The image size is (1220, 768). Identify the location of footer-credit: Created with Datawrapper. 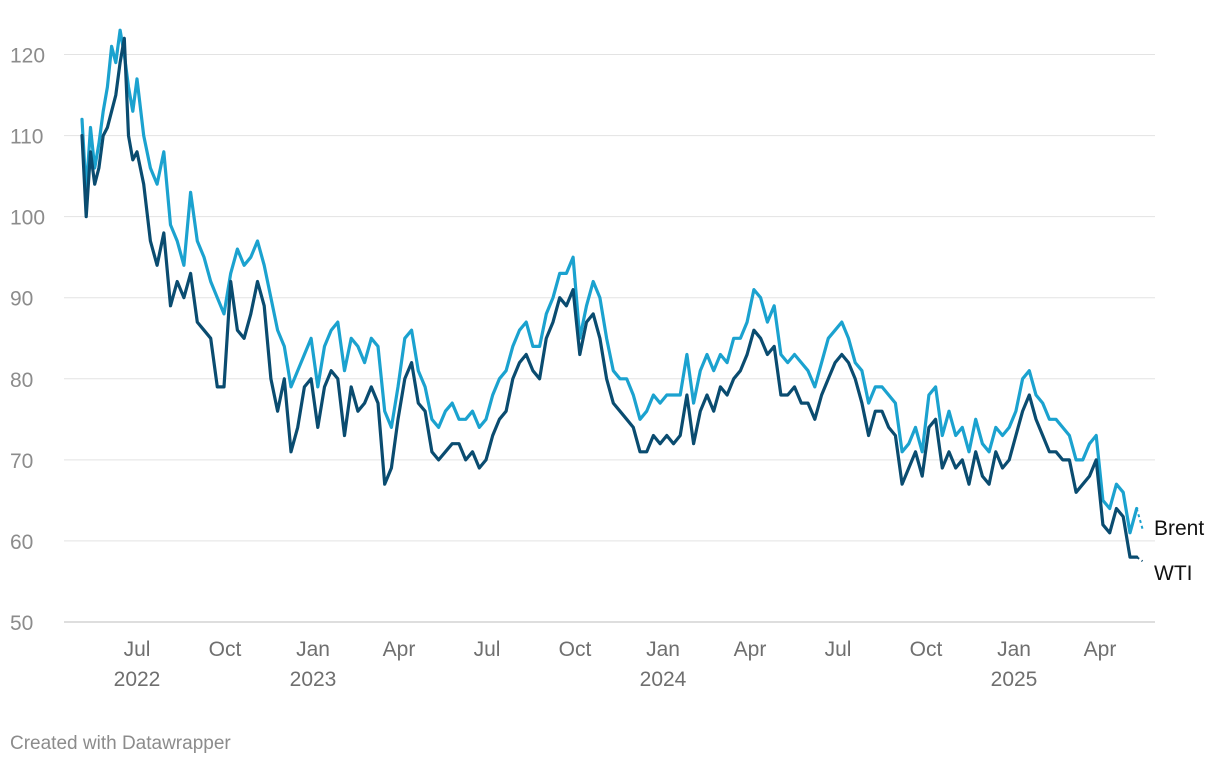
(120, 743).